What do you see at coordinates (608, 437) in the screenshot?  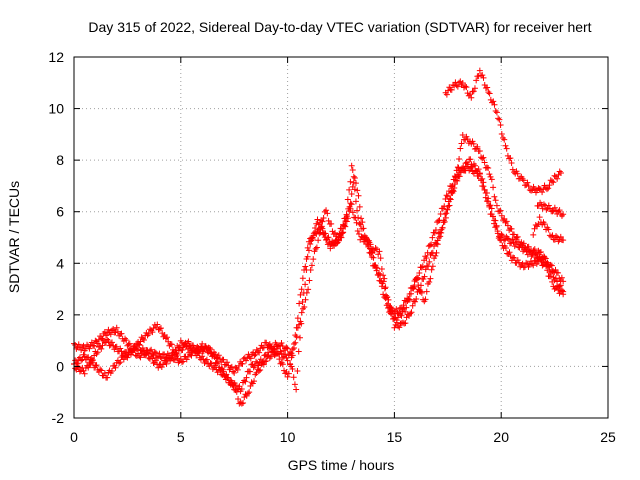 I see `x-tick-label: 25` at bounding box center [608, 437].